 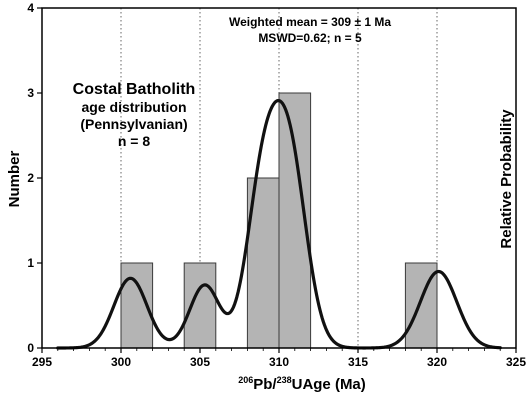 I want to click on annotation-weighted-mean: Weighted mean = 309 ± 1 Ma, so click(x=310, y=22).